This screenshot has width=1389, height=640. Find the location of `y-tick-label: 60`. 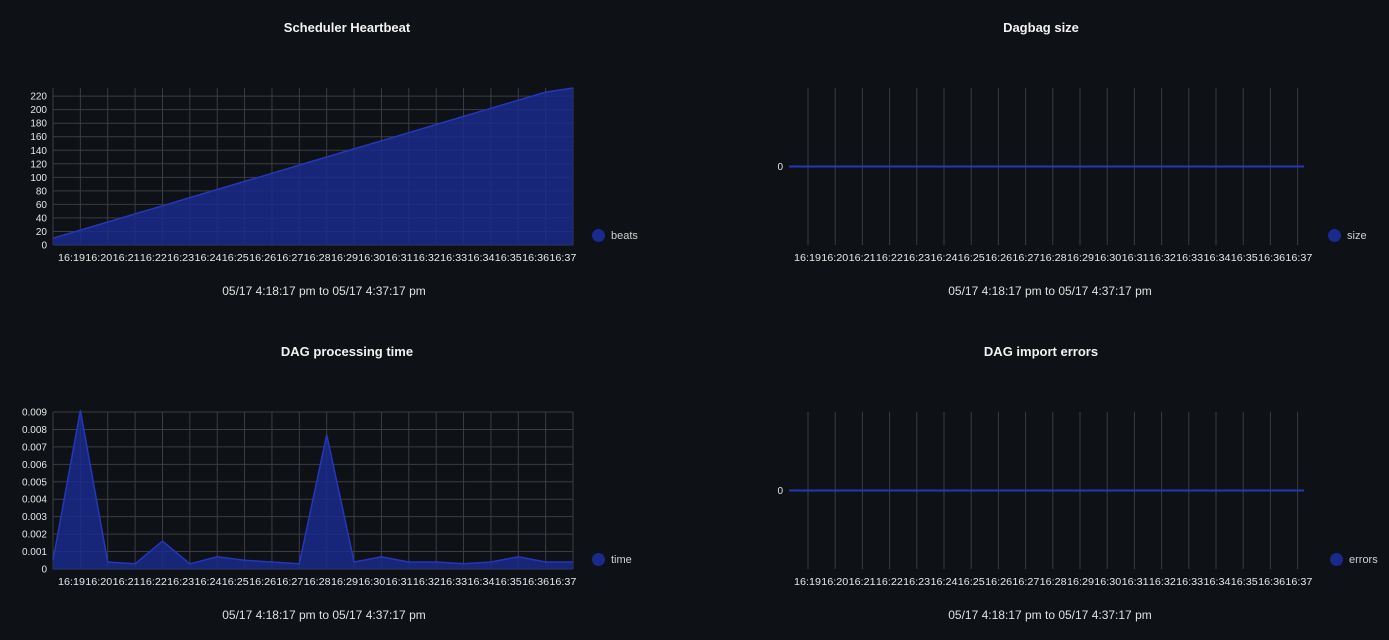

y-tick-label: 60 is located at coordinates (42, 205).